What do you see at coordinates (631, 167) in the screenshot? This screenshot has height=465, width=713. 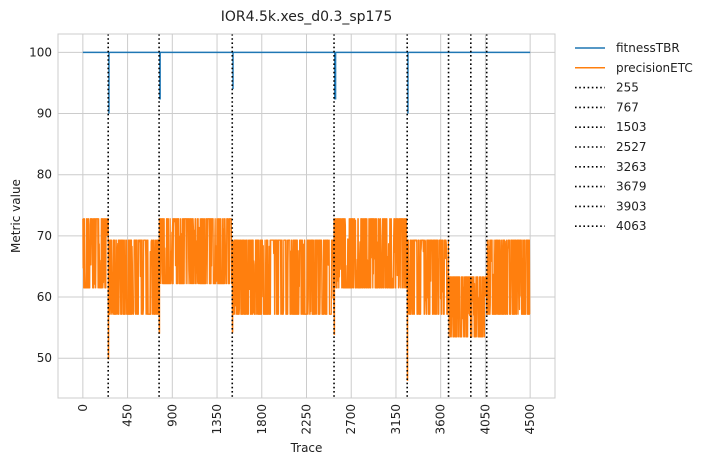 I see `legend-label: 3263` at bounding box center [631, 167].